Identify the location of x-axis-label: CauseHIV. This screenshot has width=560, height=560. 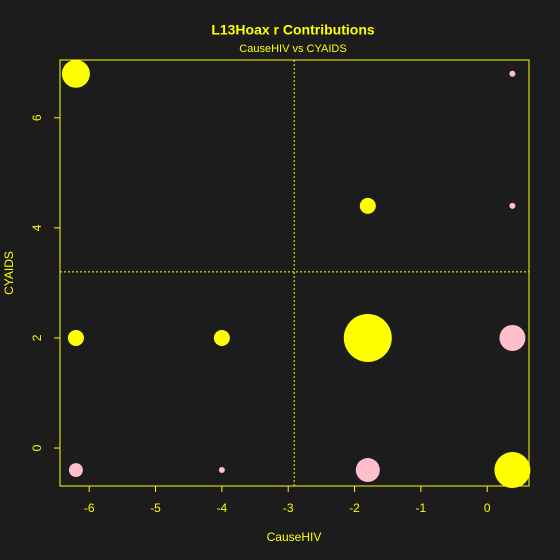
(294, 537).